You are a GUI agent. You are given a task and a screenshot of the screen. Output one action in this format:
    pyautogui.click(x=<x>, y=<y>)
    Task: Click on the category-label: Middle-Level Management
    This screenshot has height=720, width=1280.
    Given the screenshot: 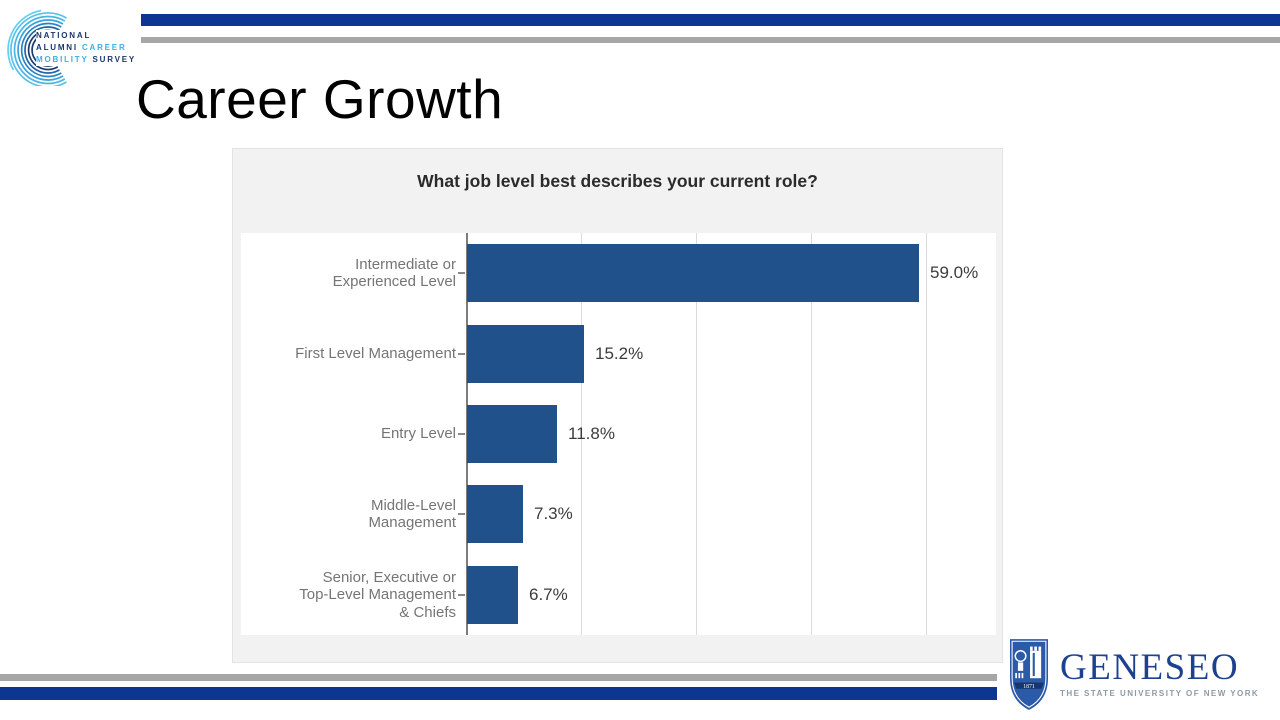 What is the action you would take?
    pyautogui.click(x=412, y=514)
    